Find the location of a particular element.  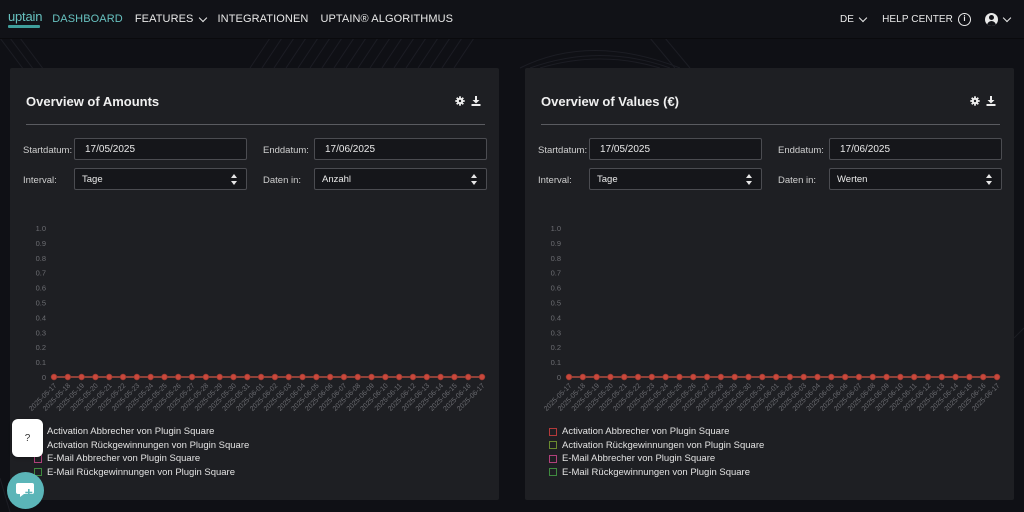

chat-button is located at coordinates (25, 490).